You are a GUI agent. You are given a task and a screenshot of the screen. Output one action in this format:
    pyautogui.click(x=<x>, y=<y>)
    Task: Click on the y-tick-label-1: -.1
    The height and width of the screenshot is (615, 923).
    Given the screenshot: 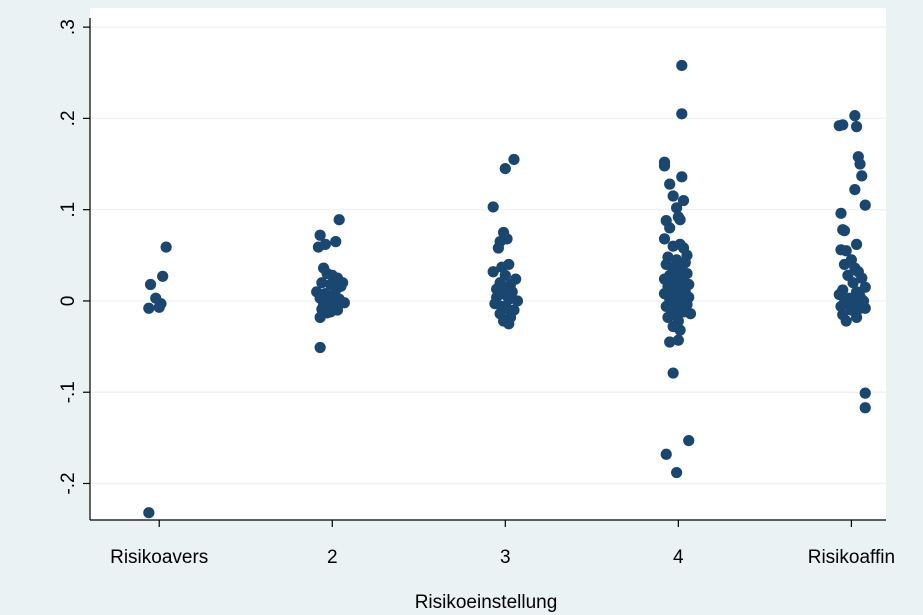 What is the action you would take?
    pyautogui.click(x=68, y=392)
    